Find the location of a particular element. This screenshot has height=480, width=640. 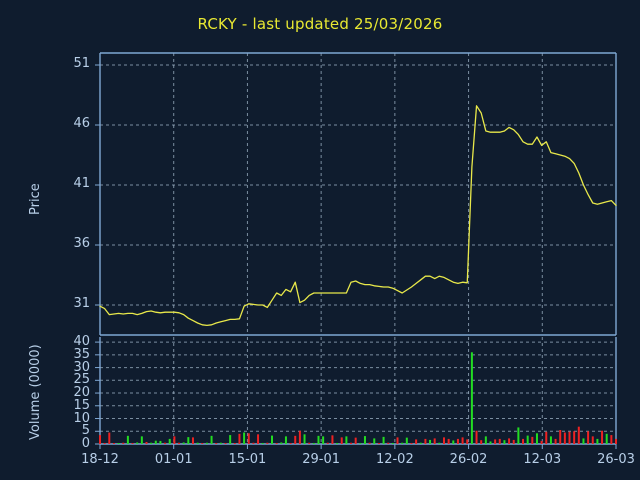

x-tick-label: 26-03 is located at coordinates (616, 459).